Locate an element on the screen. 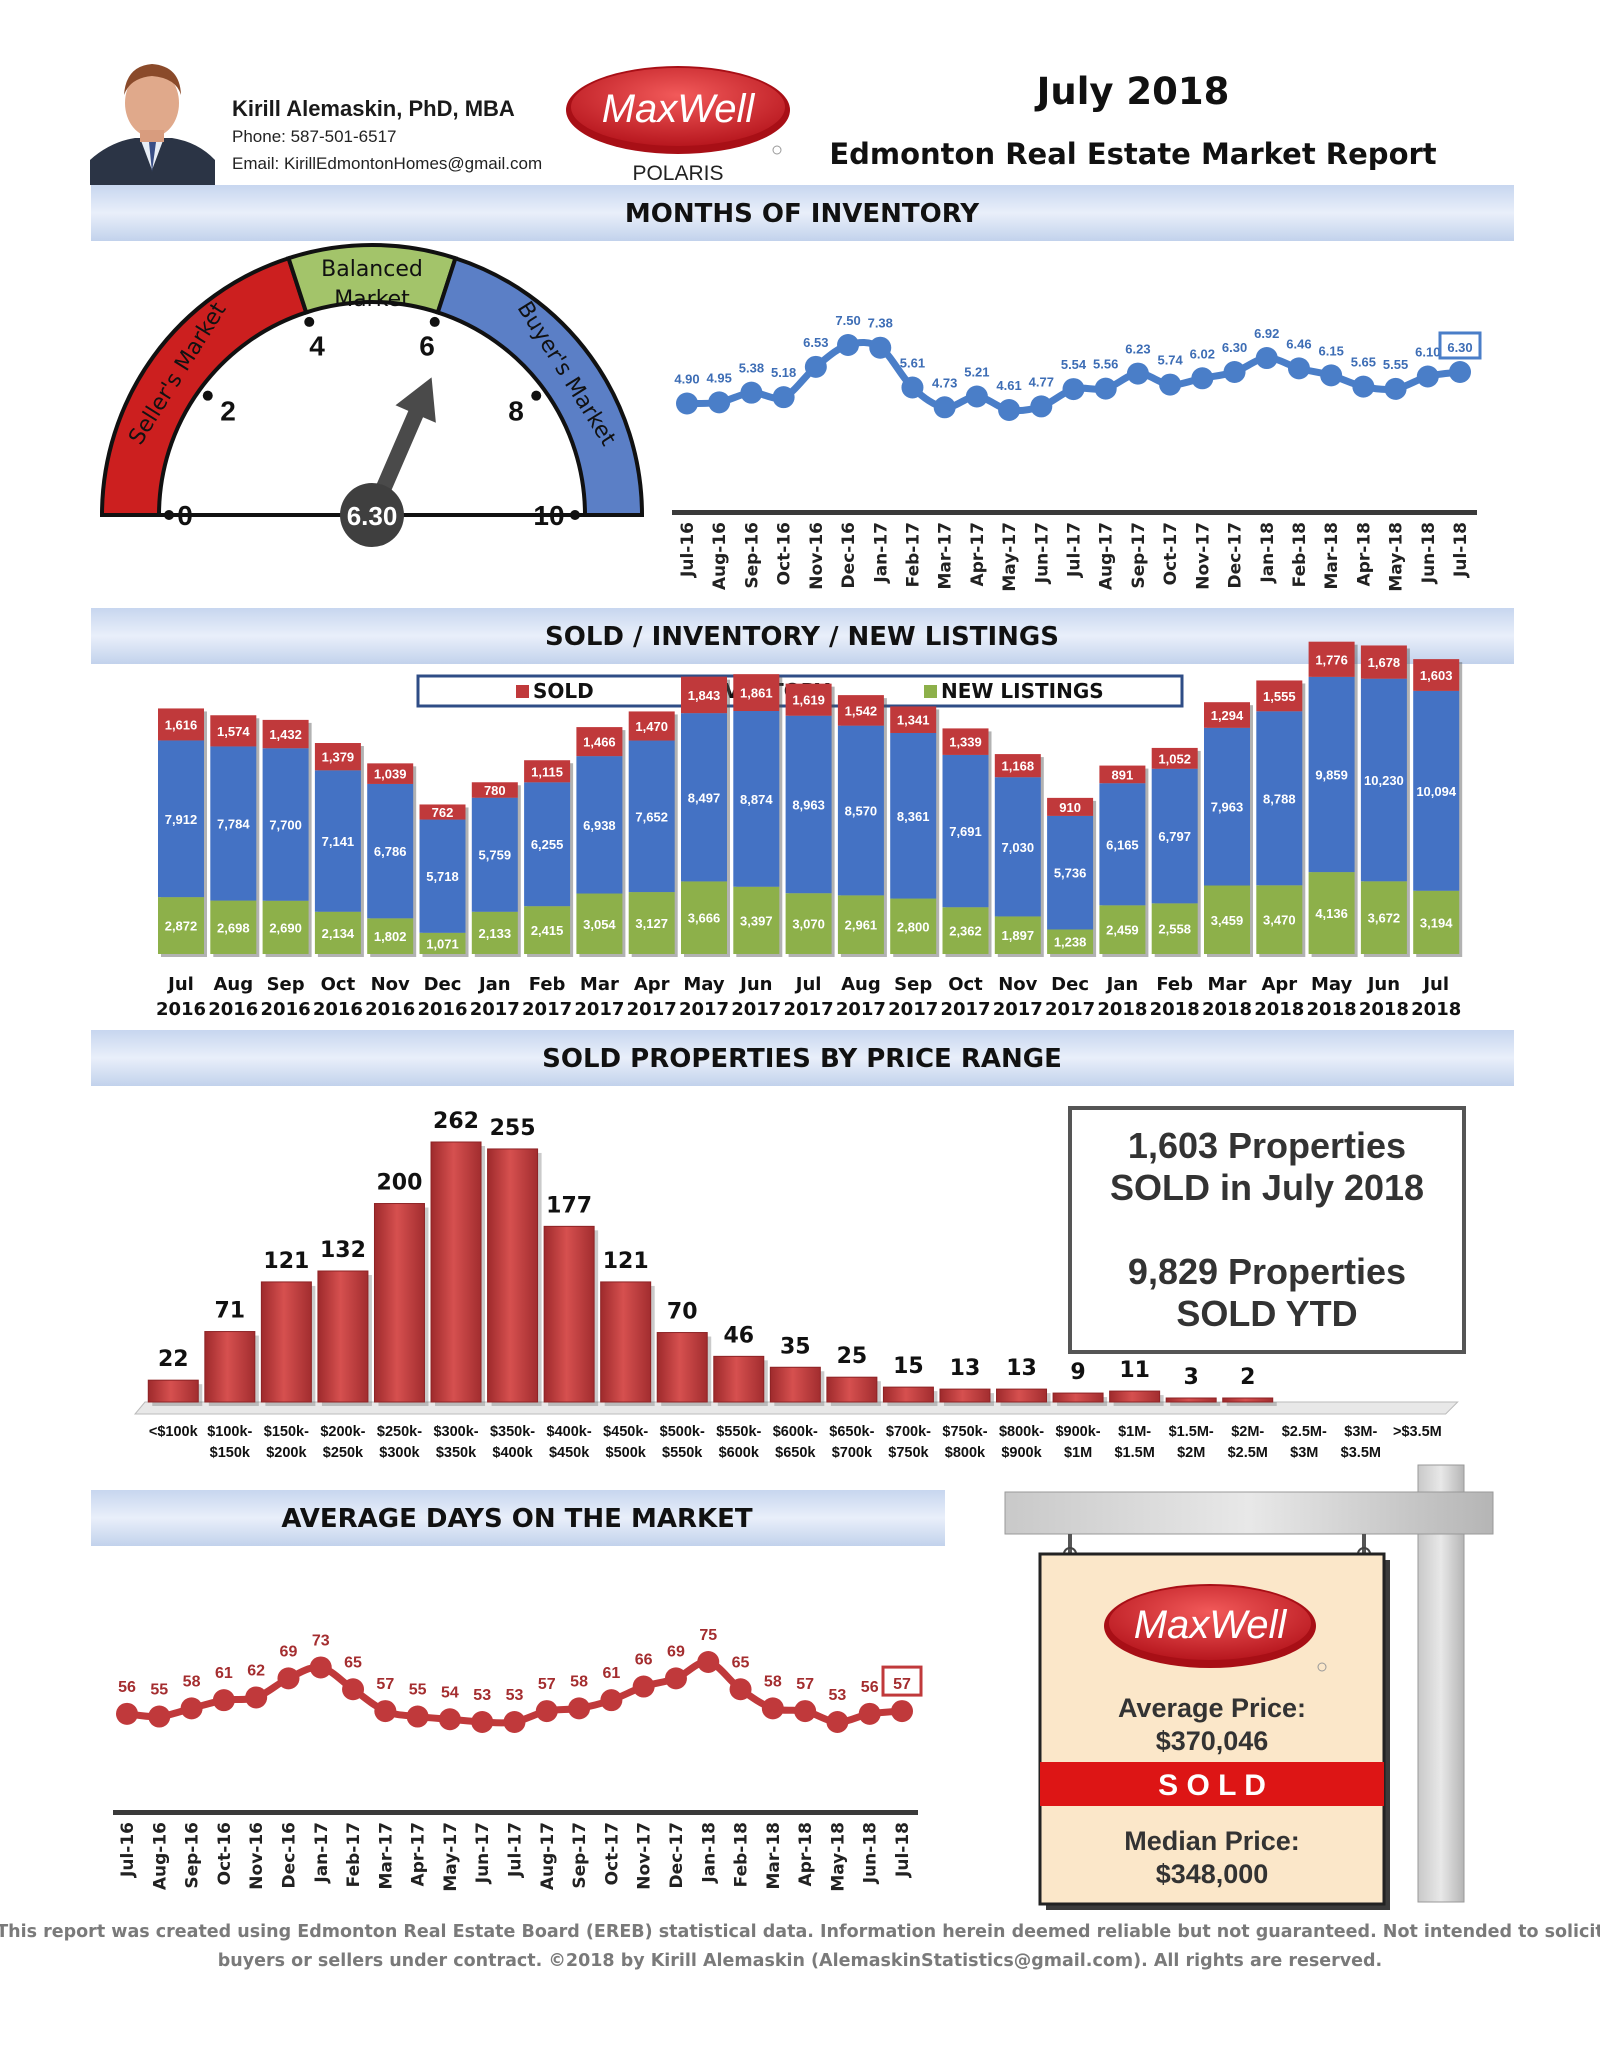 This screenshot has width=1600, height=2071. x-range-label-2: $900k is located at coordinates (1021, 1453).